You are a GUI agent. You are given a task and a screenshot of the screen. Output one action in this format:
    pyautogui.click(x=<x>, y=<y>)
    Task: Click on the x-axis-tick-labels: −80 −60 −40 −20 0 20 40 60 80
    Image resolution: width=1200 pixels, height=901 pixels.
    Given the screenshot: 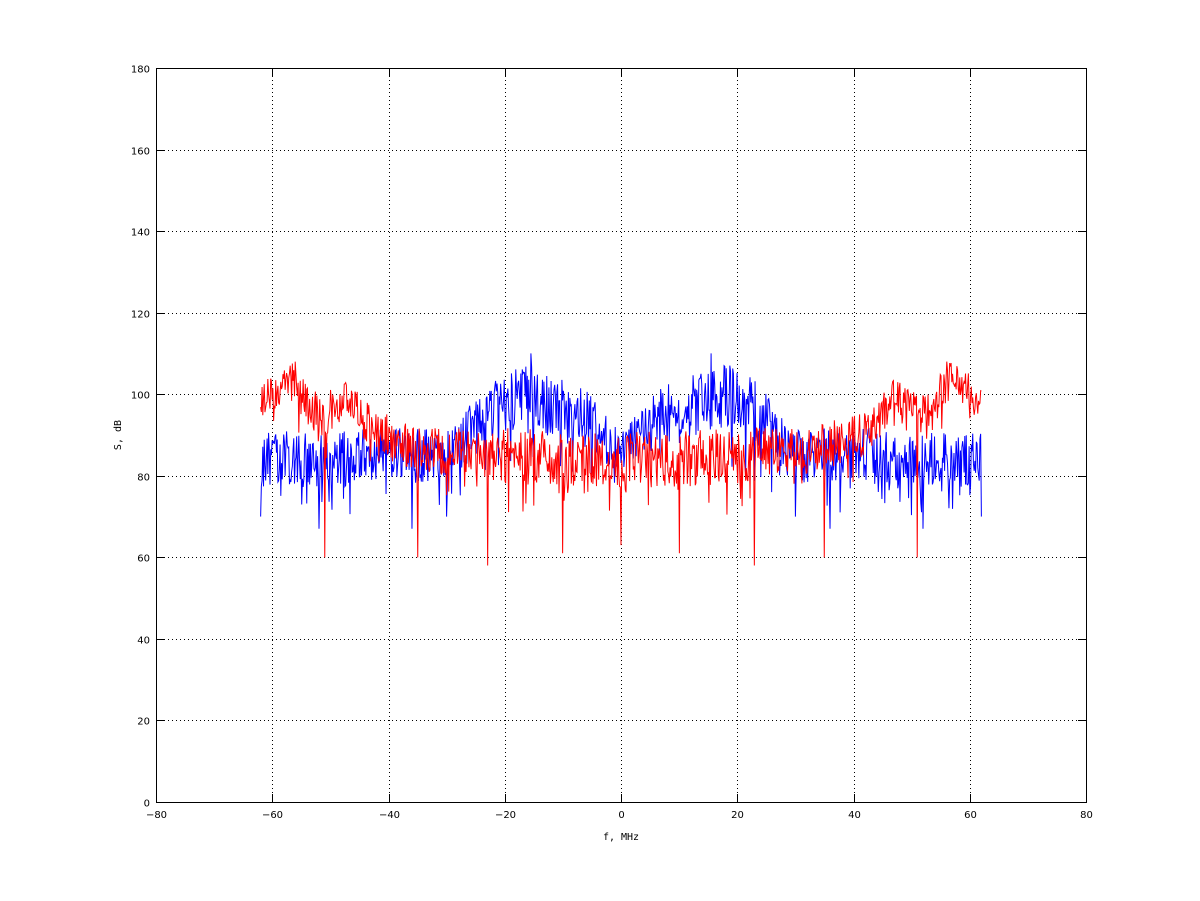 What is the action you would take?
    pyautogui.click(x=619, y=815)
    